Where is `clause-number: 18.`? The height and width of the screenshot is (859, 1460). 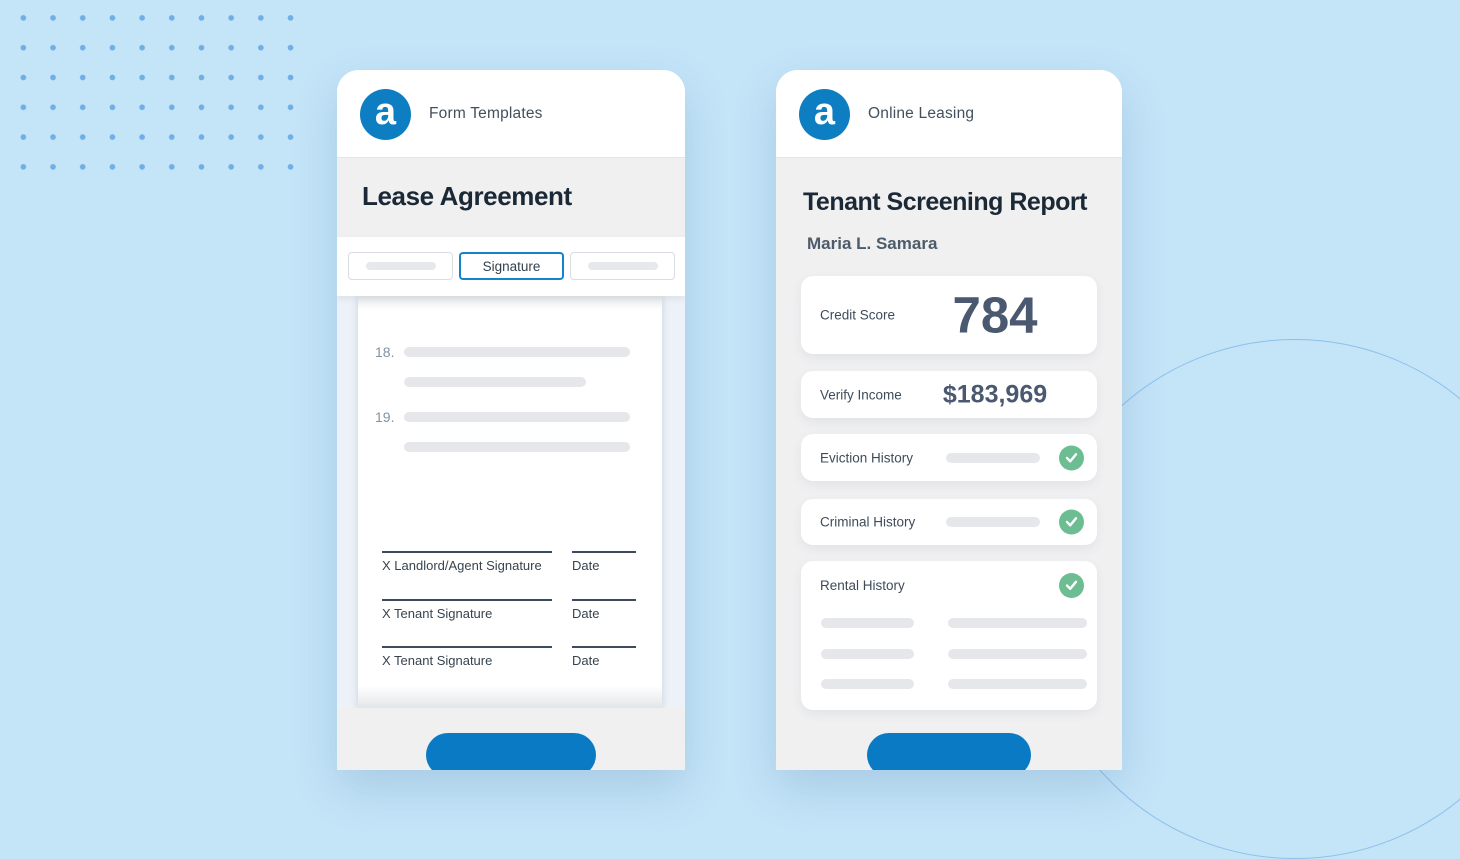
clause-number: 18. is located at coordinates (385, 352).